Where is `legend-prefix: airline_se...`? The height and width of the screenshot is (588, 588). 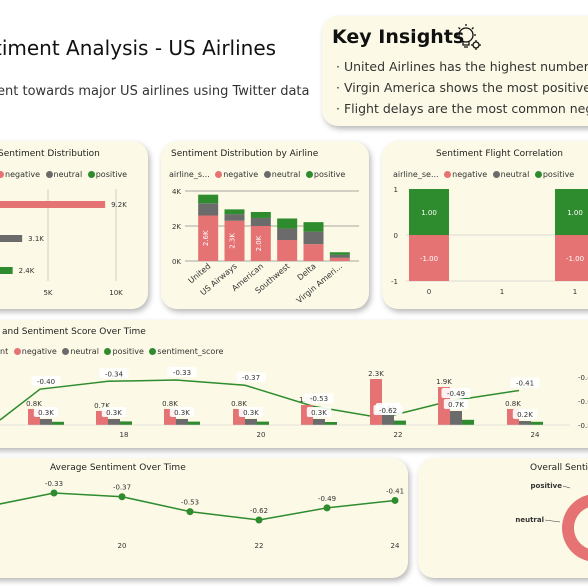
legend-prefix: airline_se... is located at coordinates (416, 174).